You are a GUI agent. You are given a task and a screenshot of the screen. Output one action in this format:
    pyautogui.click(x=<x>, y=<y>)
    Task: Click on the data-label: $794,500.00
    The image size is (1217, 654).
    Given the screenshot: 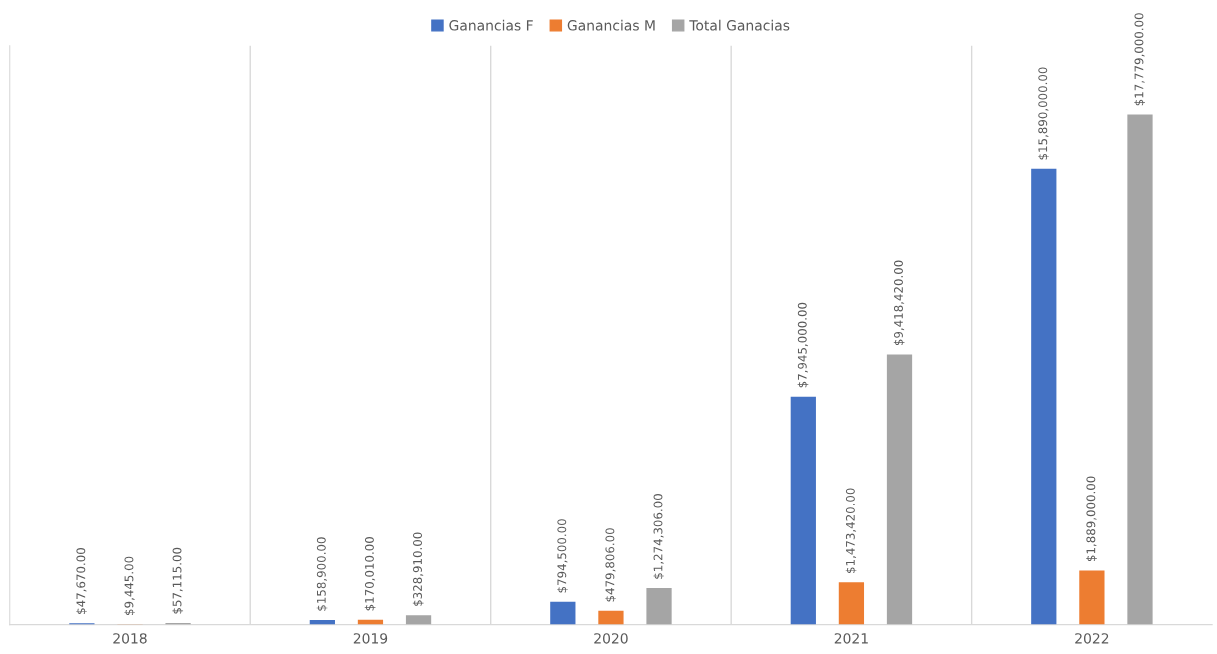 What is the action you would take?
    pyautogui.click(x=562, y=556)
    